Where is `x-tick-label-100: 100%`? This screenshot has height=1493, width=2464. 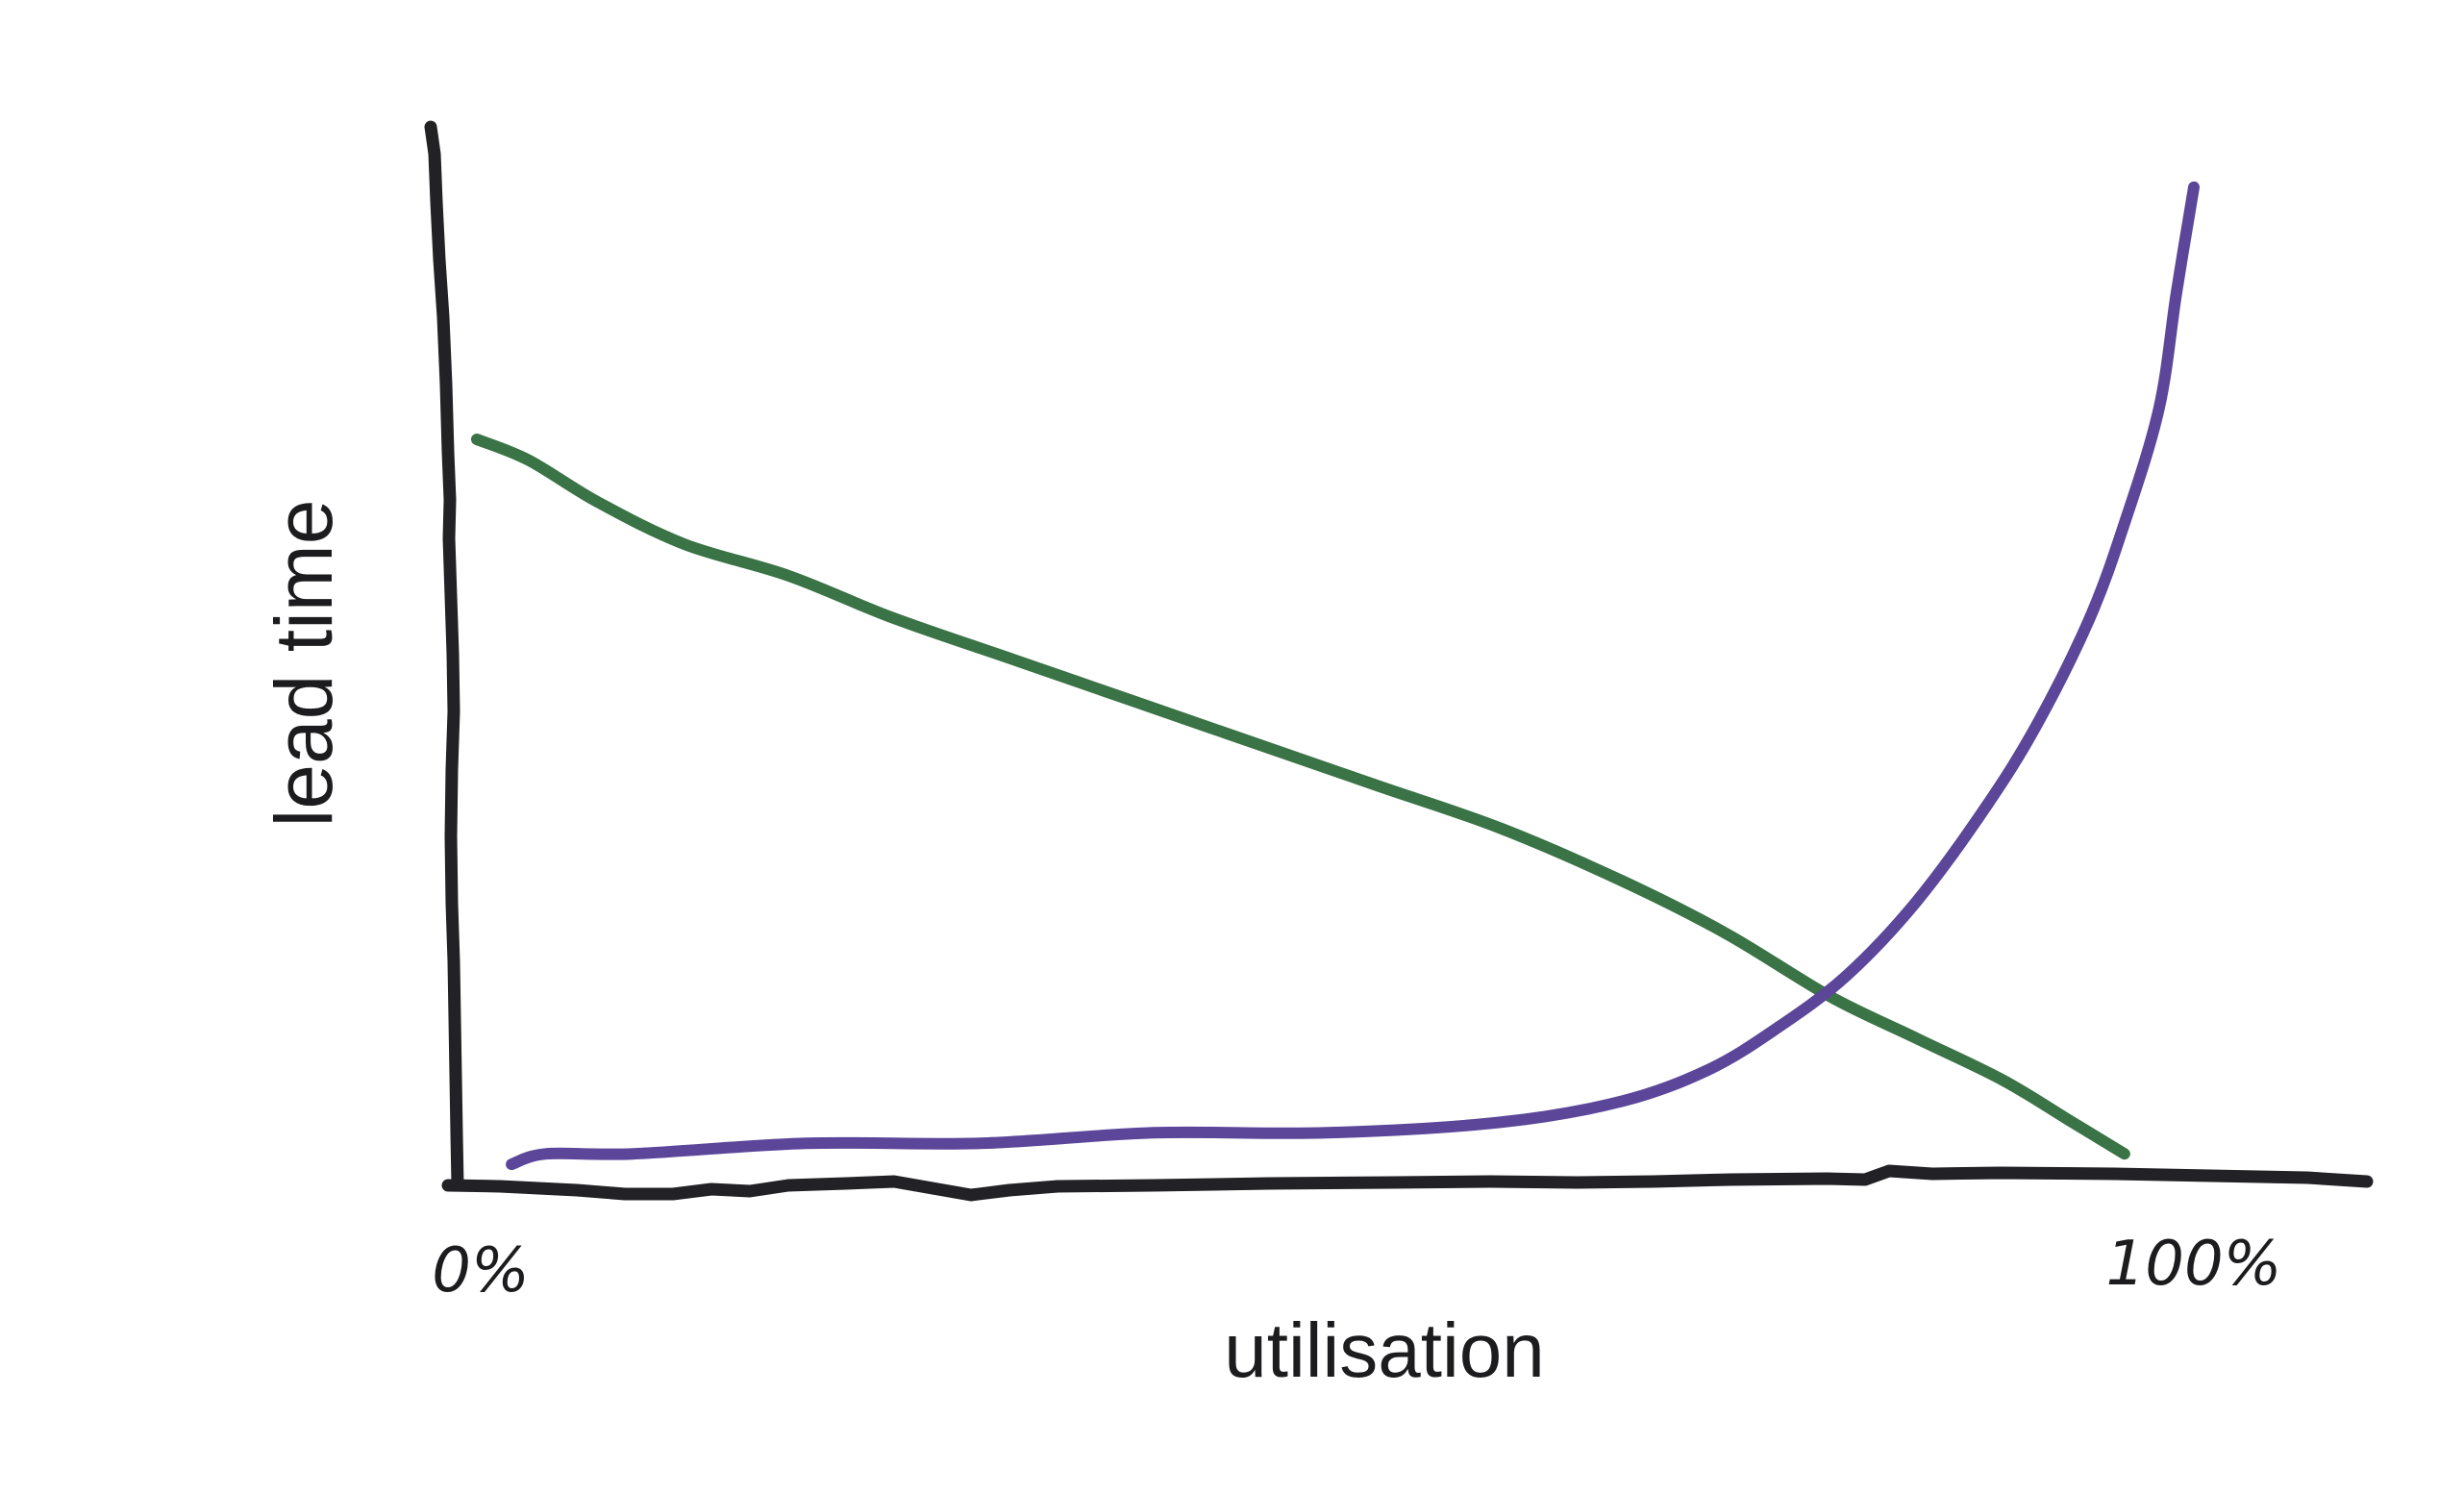
x-tick-label-100: 100% is located at coordinates (2194, 1264).